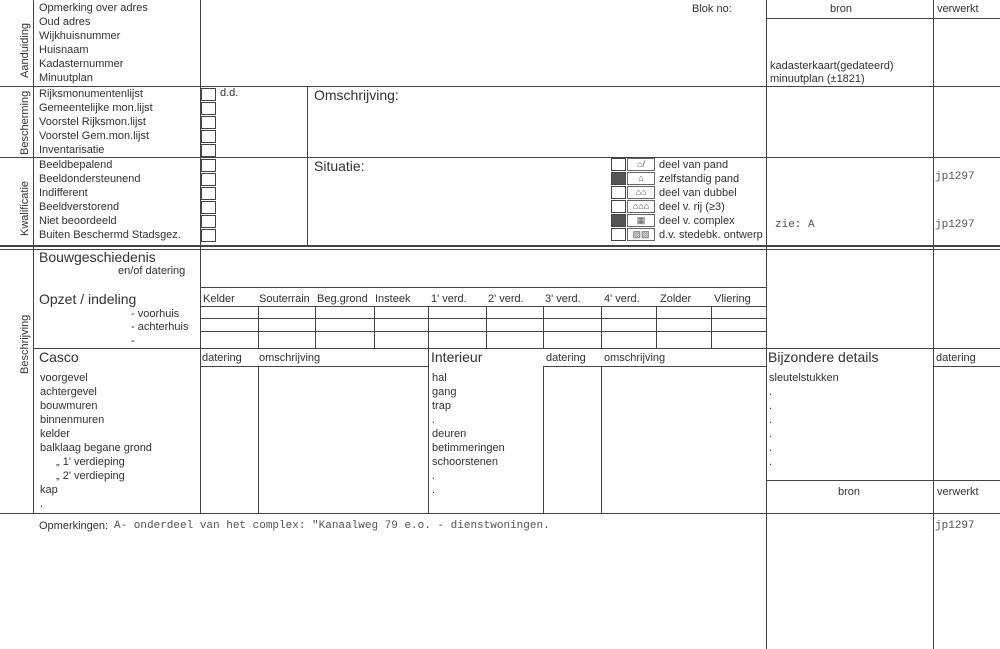  Describe the element at coordinates (64, 50) in the screenshot. I see `field-label: Huisnaam` at that location.